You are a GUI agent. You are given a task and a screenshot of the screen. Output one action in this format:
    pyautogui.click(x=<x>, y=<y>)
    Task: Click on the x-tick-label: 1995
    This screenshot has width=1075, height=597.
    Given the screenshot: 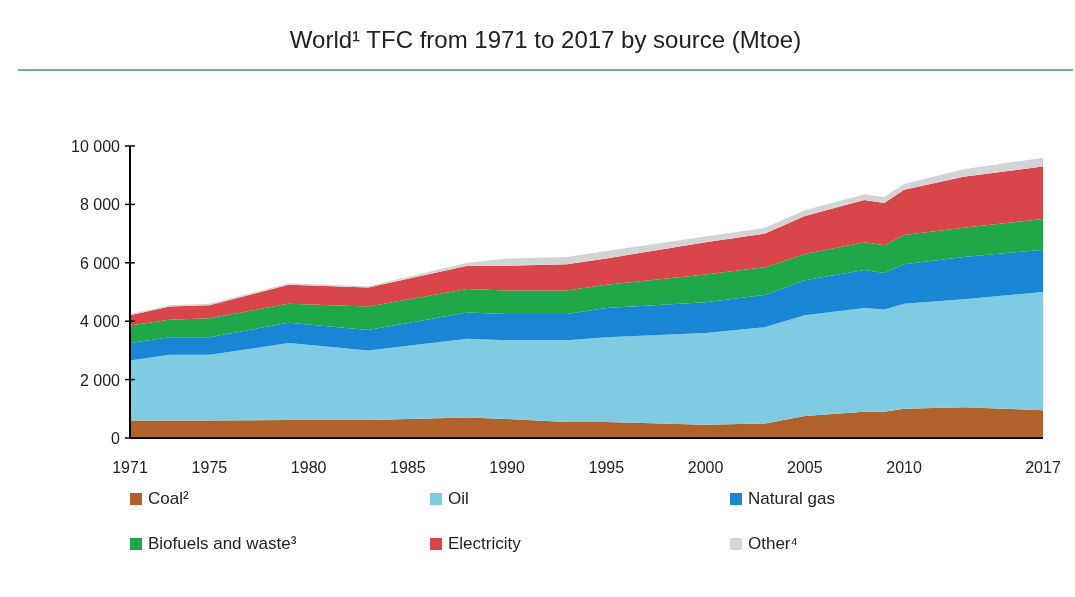 What is the action you would take?
    pyautogui.click(x=606, y=467)
    